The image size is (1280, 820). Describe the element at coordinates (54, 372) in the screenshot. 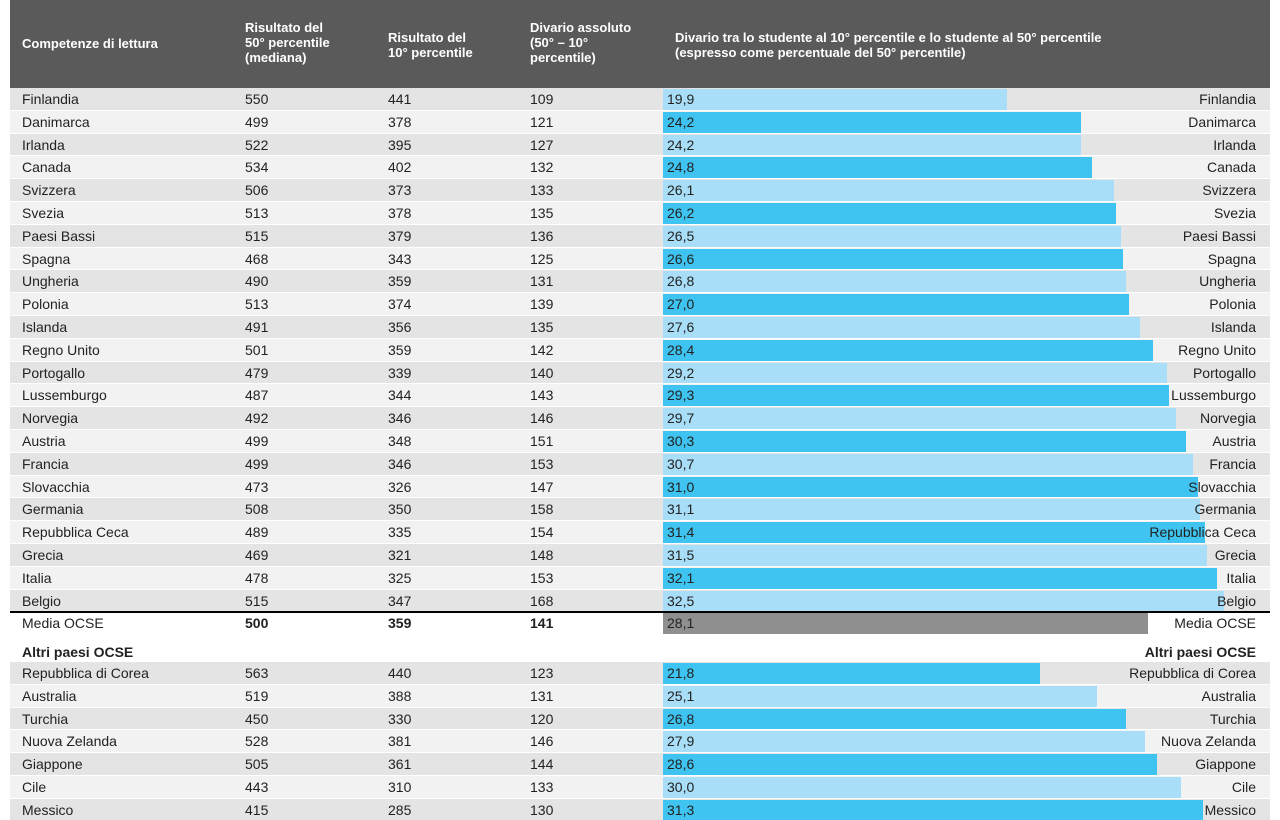

I see `country: Portogallo` at that location.